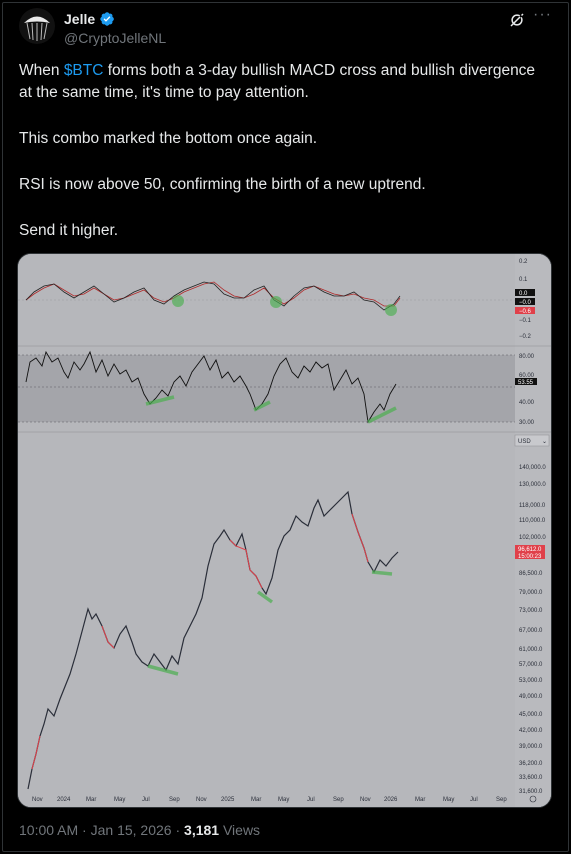 The image size is (571, 854). I want to click on price-axis-label: 33,600.0, so click(531, 778).